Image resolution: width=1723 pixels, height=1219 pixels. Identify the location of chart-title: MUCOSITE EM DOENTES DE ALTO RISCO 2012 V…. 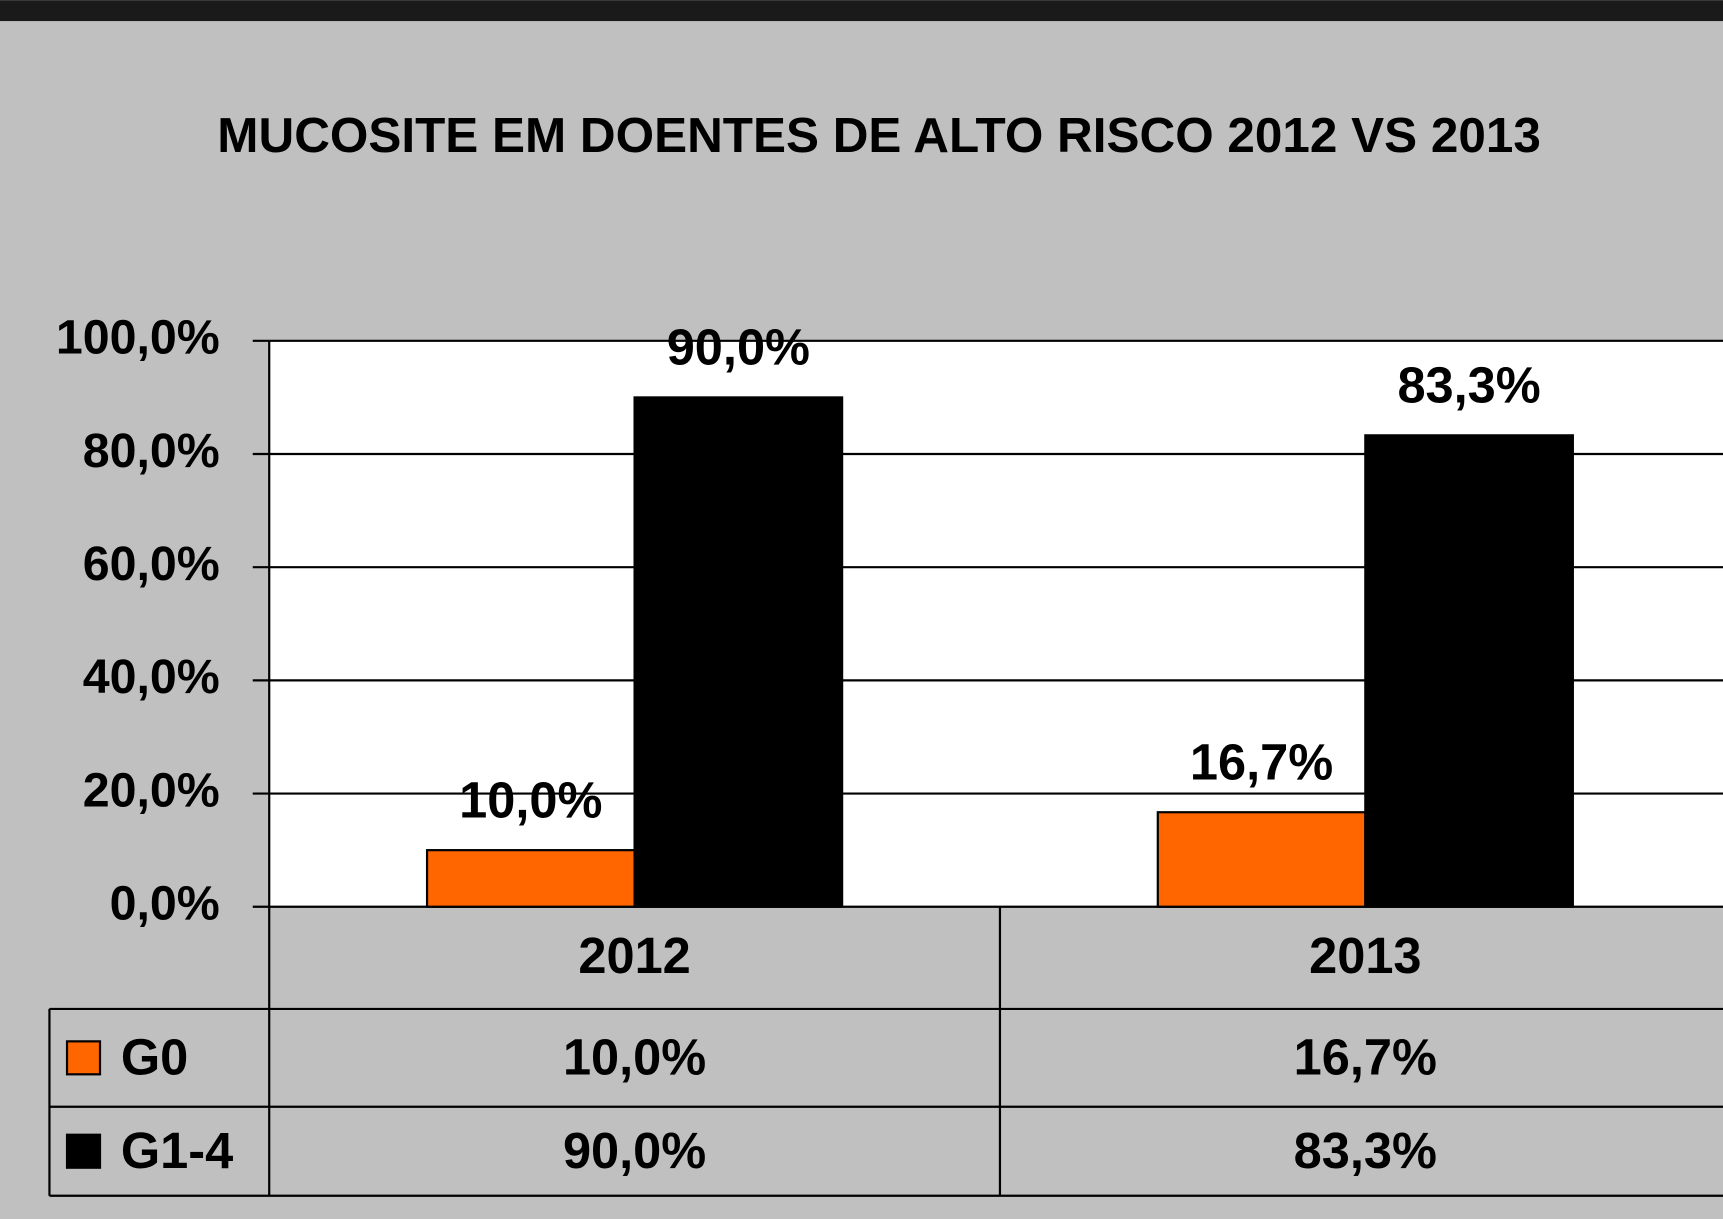
(879, 134).